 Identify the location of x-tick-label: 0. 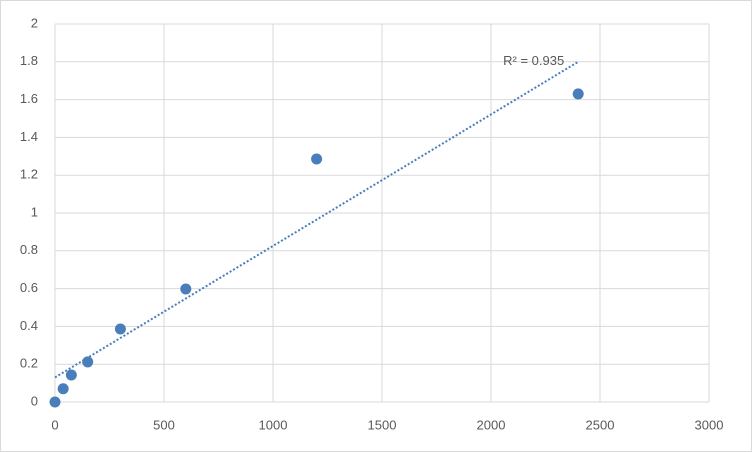
(54, 424).